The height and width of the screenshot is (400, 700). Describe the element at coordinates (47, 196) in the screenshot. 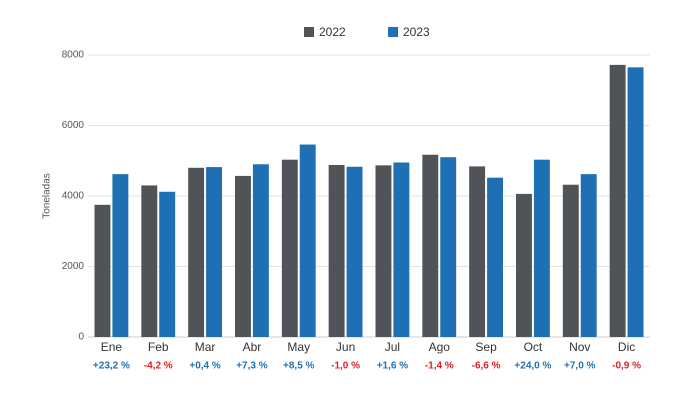

I see `y-axis-label: Toneladas` at that location.